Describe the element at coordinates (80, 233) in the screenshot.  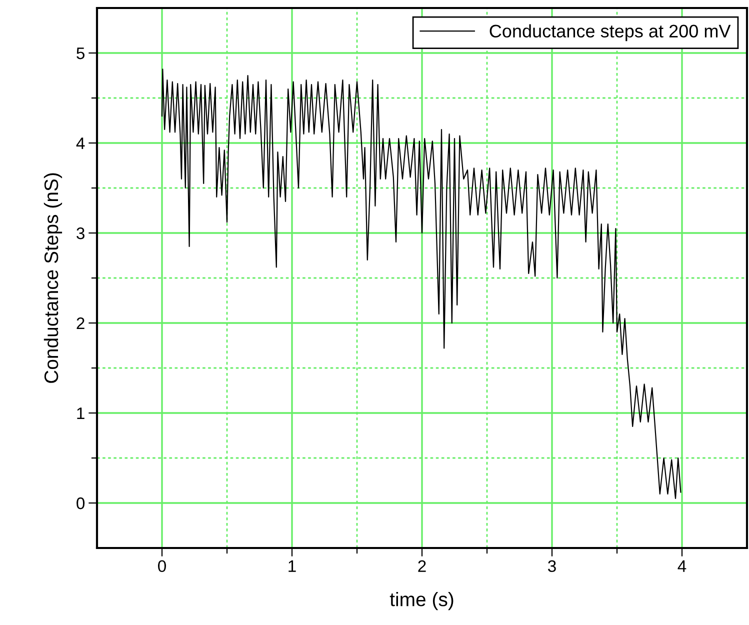
I see `y-tick-label: 3` at that location.